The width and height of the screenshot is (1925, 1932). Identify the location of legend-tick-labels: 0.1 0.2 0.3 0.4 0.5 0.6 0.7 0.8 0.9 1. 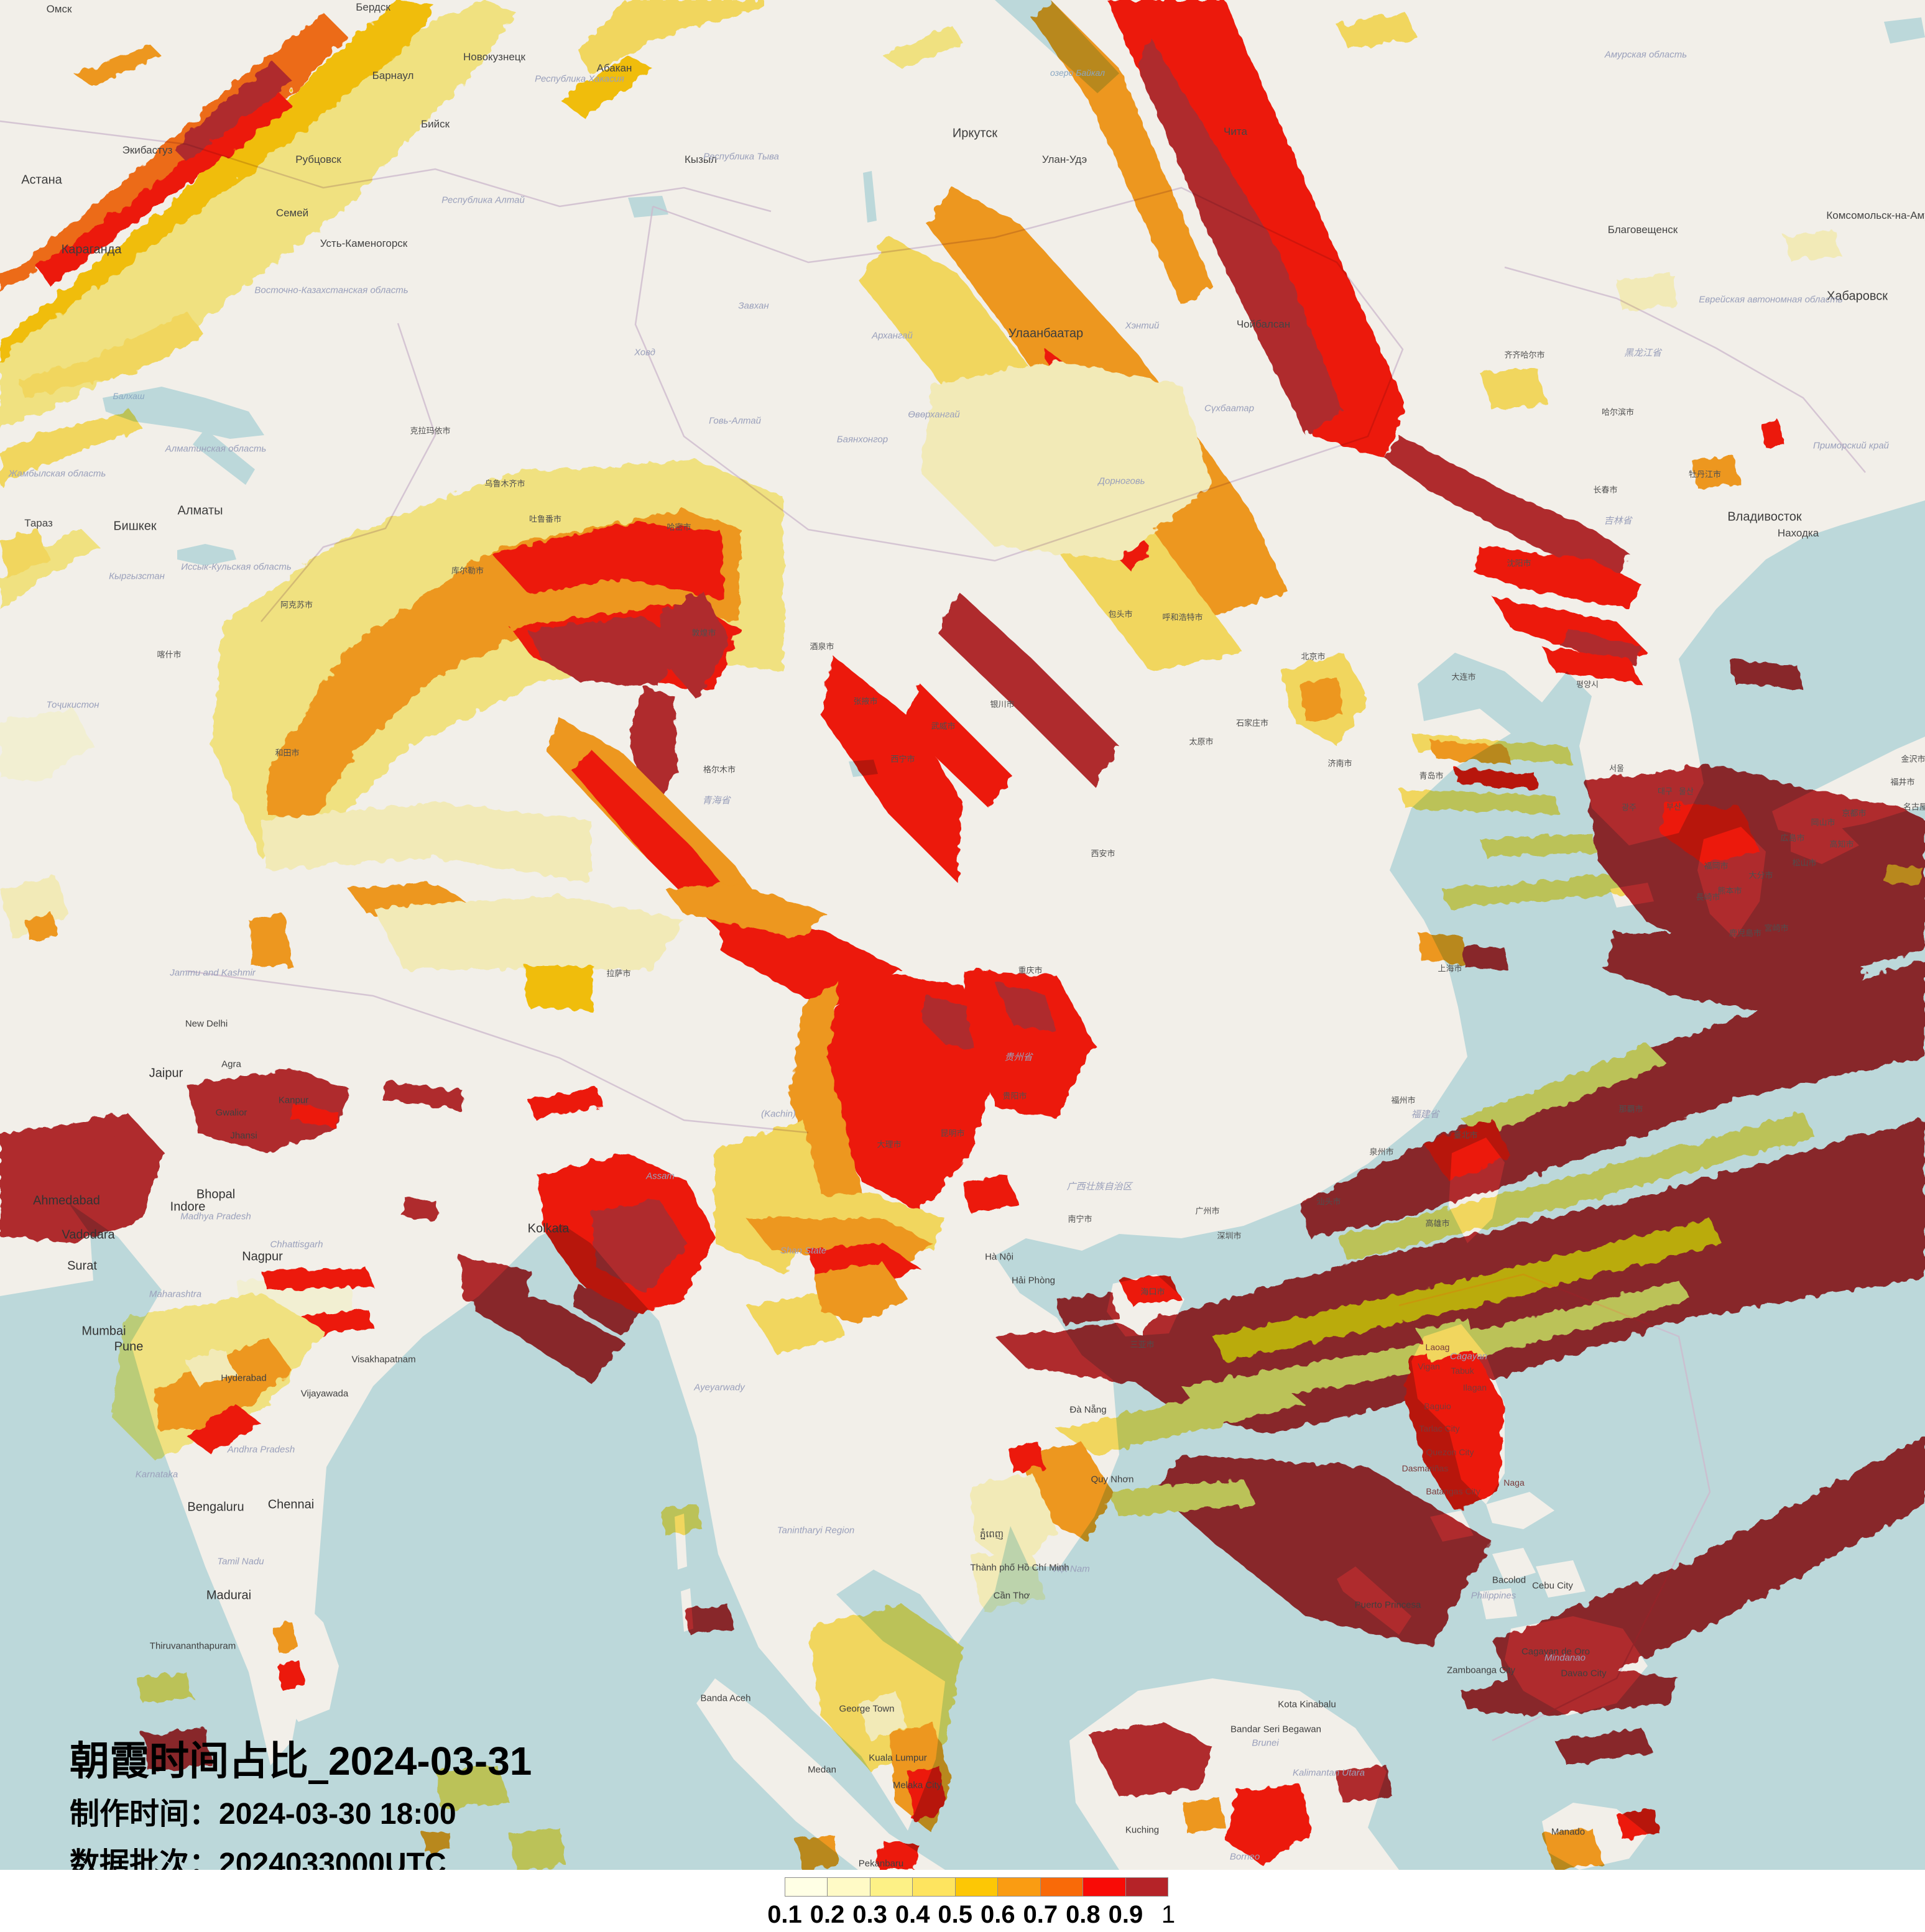
(962, 1915).